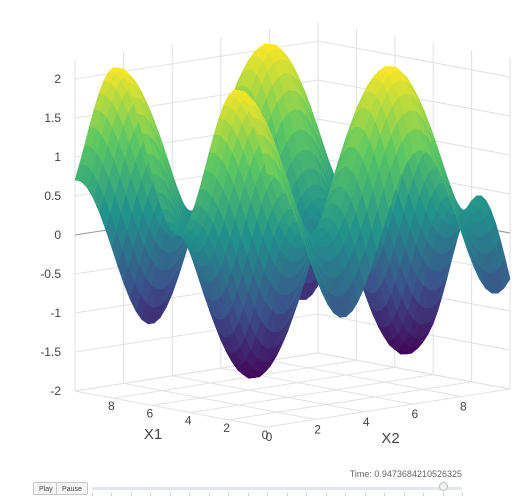 The image size is (514, 500). I want to click on play-button: Play, so click(46, 488).